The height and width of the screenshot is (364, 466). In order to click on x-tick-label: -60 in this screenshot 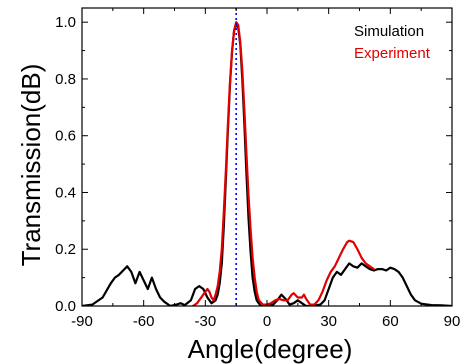, I will do `click(144, 321)`.